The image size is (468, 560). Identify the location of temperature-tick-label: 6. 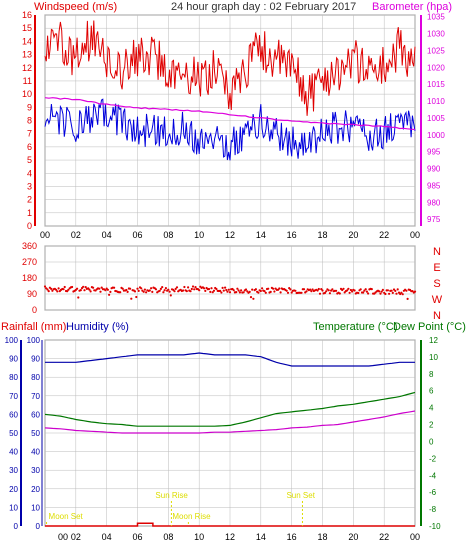
(431, 391).